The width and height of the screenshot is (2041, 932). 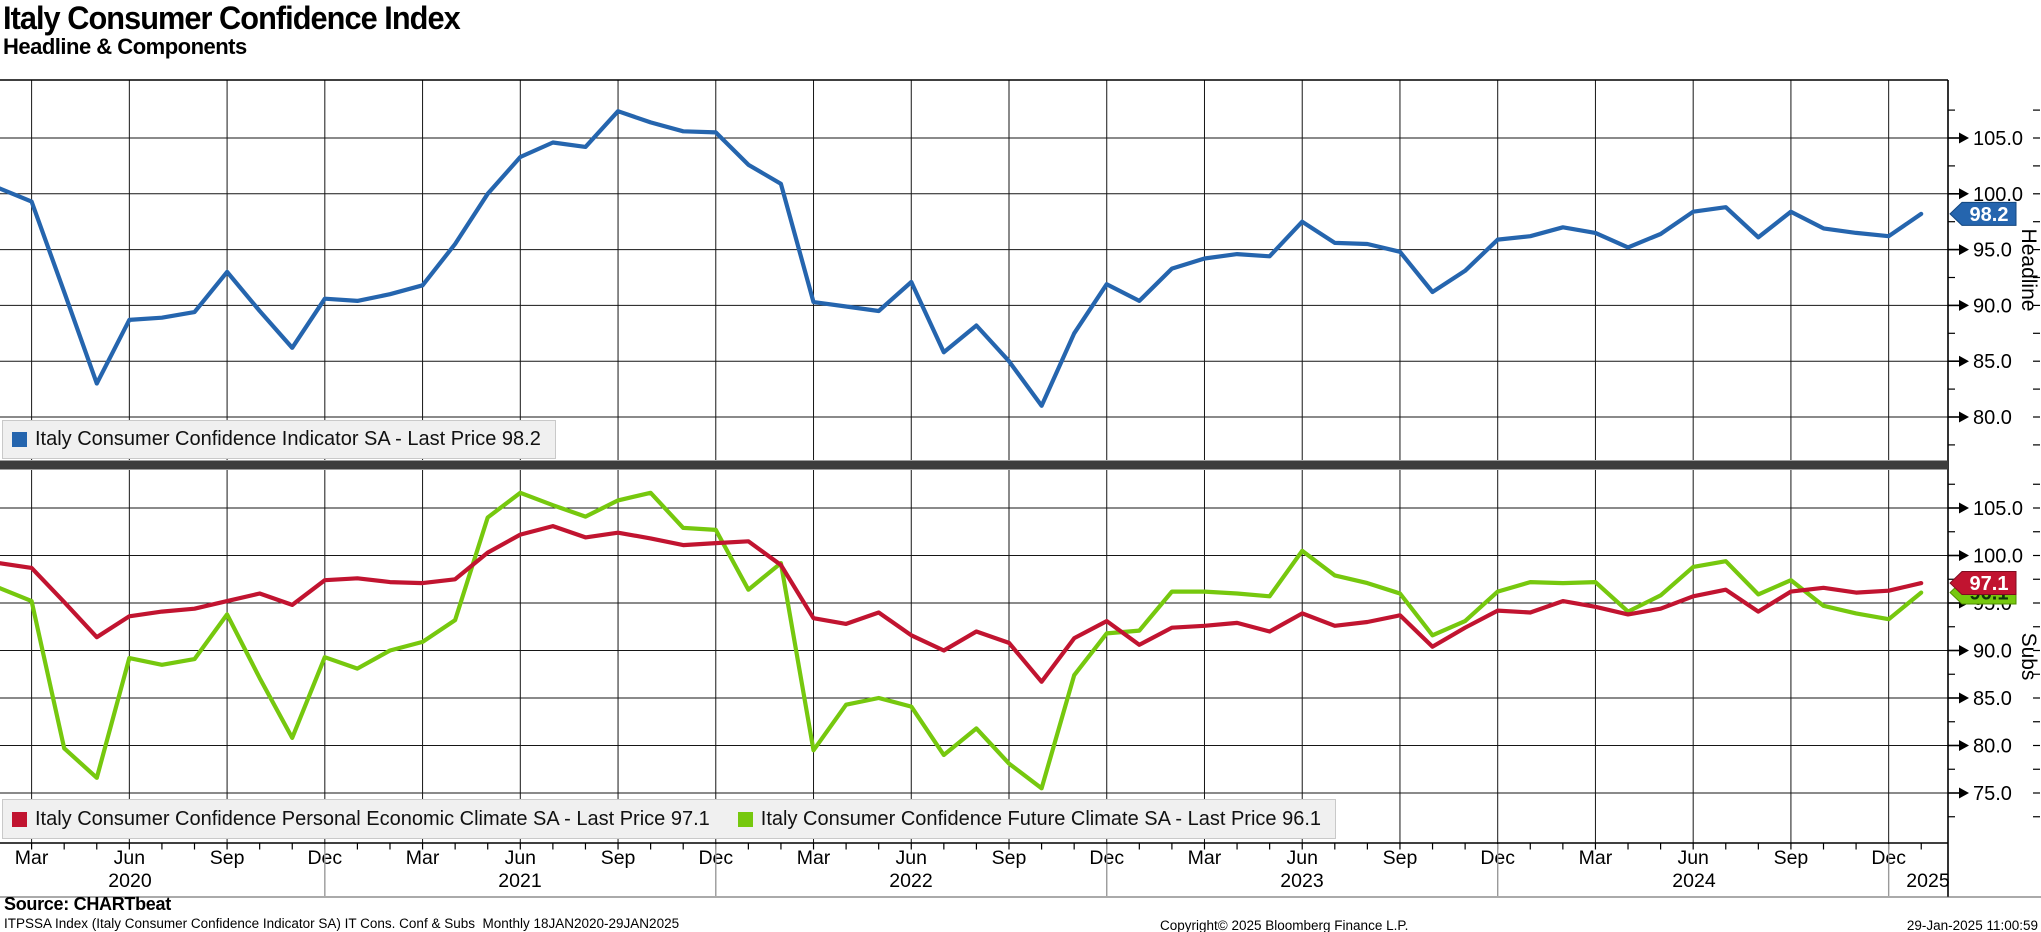 What do you see at coordinates (1989, 584) in the screenshot?
I see `svg-text: 97.1` at bounding box center [1989, 584].